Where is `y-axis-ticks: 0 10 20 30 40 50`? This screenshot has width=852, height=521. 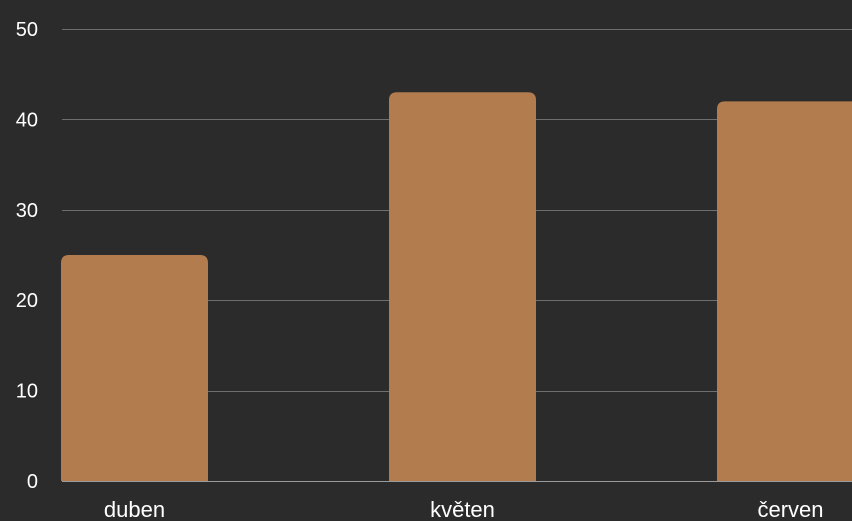 y-axis-ticks: 0 10 20 30 40 50 is located at coordinates (27, 256).